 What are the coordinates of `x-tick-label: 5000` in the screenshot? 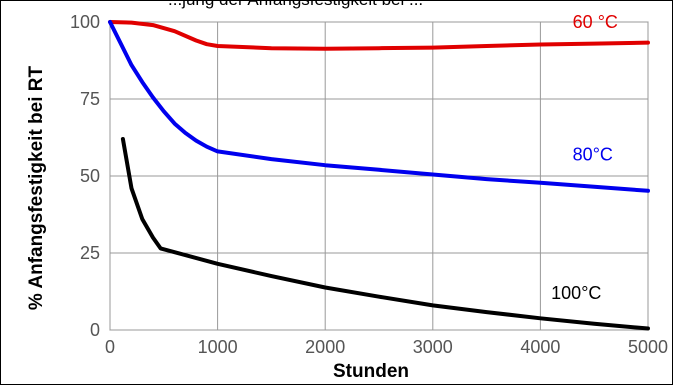 It's located at (648, 347).